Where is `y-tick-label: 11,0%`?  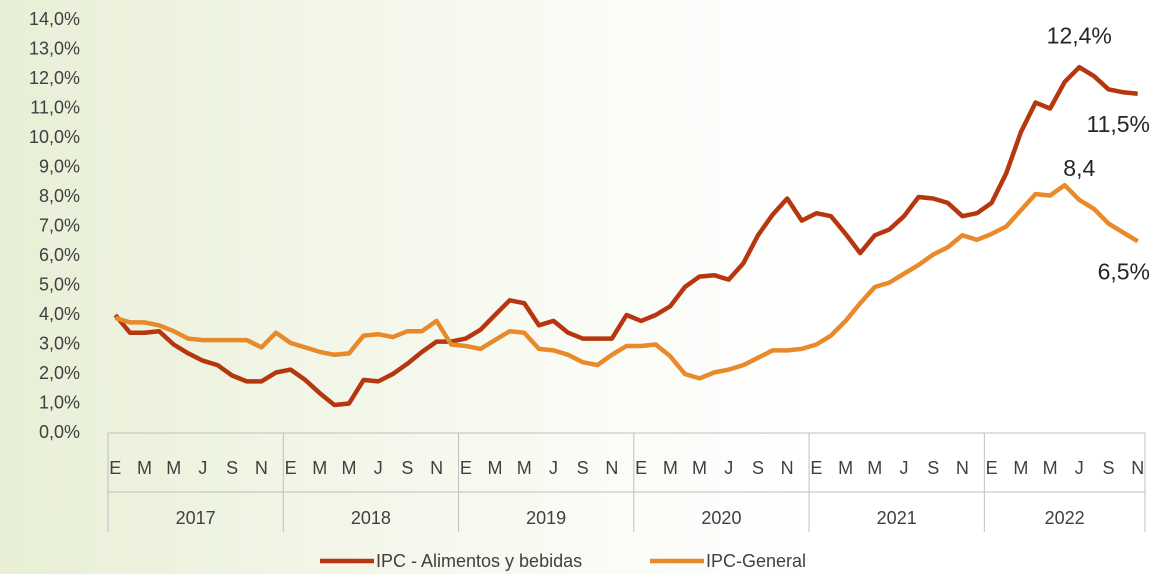
y-tick-label: 11,0% is located at coordinates (55, 107).